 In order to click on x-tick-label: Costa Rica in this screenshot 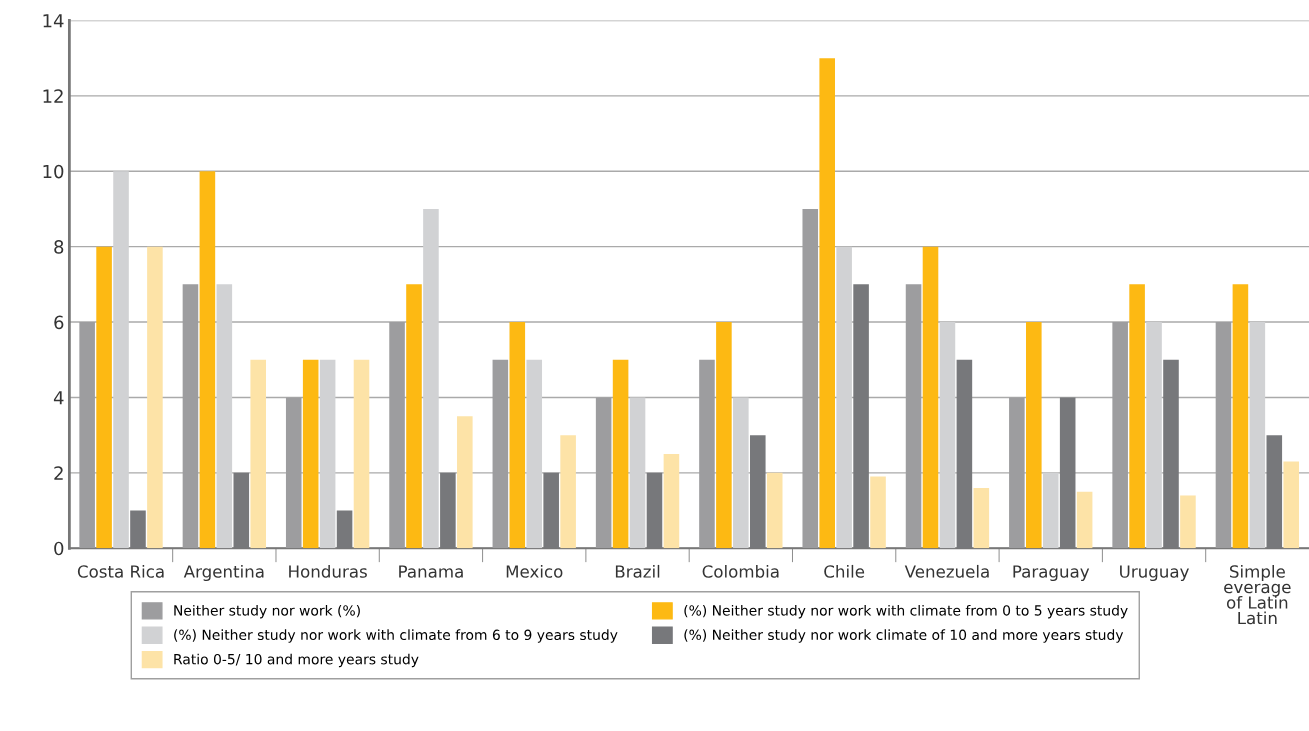, I will do `click(120, 571)`.